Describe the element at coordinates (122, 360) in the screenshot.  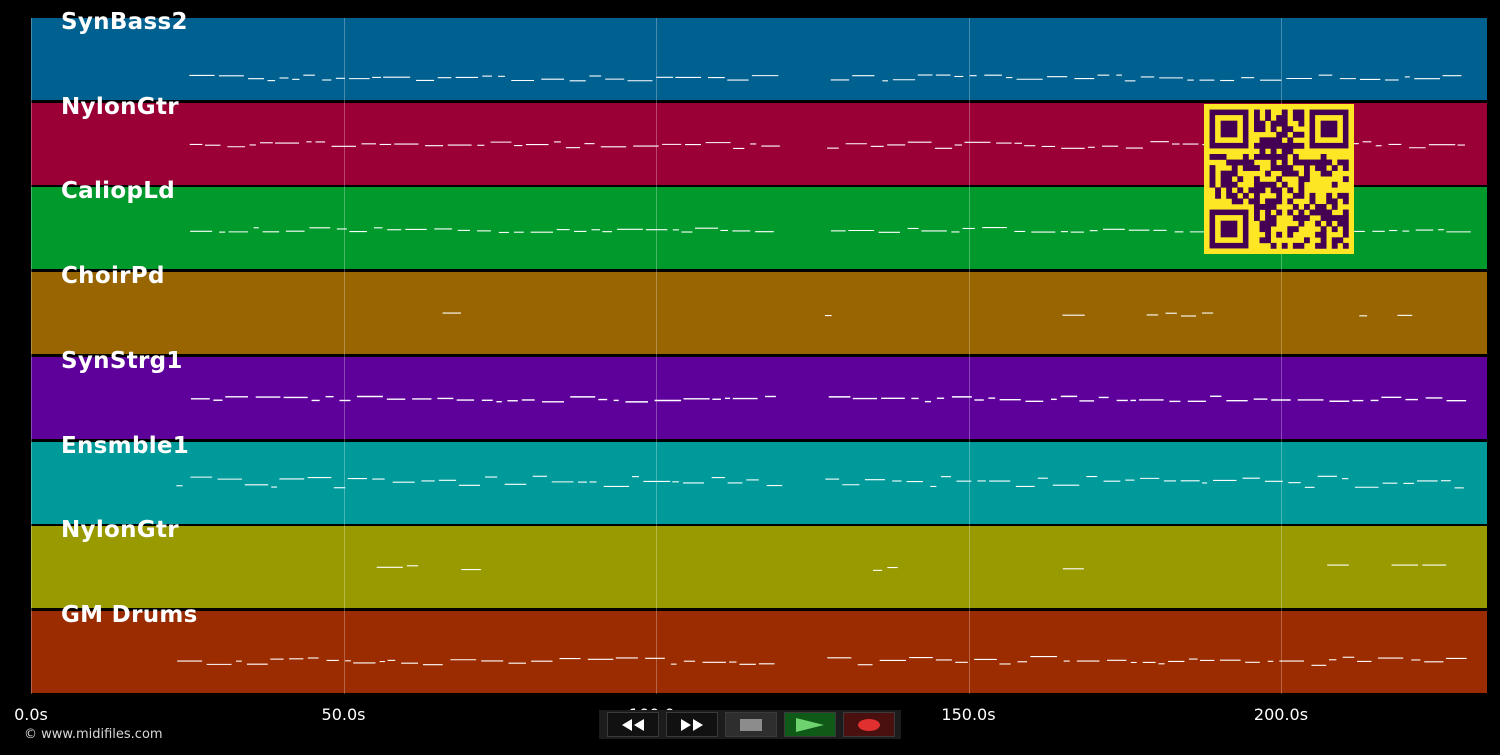
I see `track-name: SynStrg1` at that location.